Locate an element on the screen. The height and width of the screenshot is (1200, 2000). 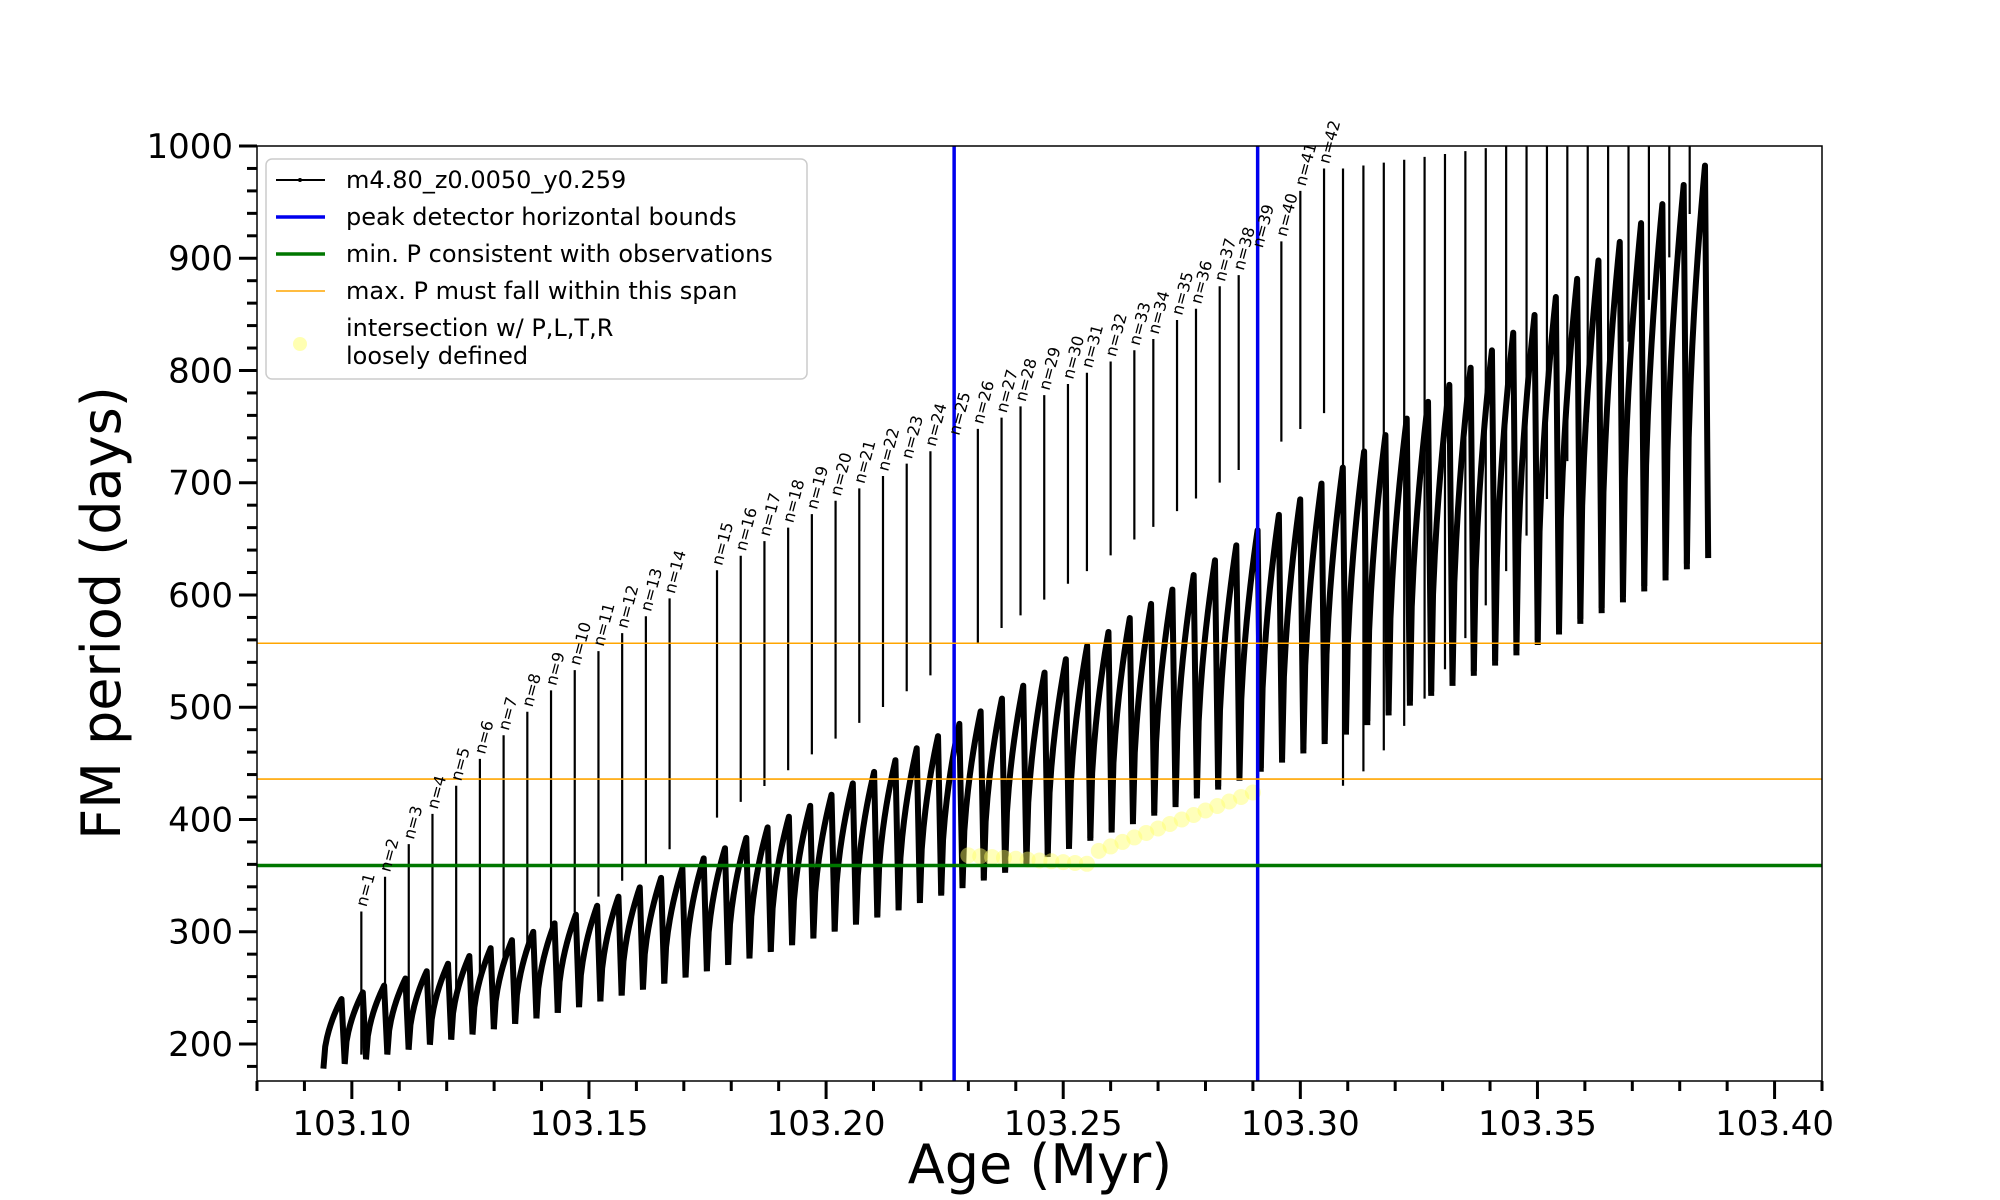
x-tick-label: 103.30 is located at coordinates (1300, 1124).